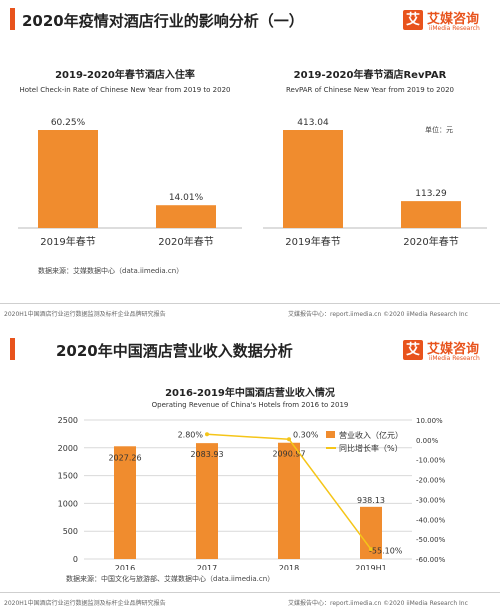 This screenshot has width=500, height=610. Describe the element at coordinates (206, 454) in the screenshot. I see `chart3-bar-label: 2083.93` at that location.